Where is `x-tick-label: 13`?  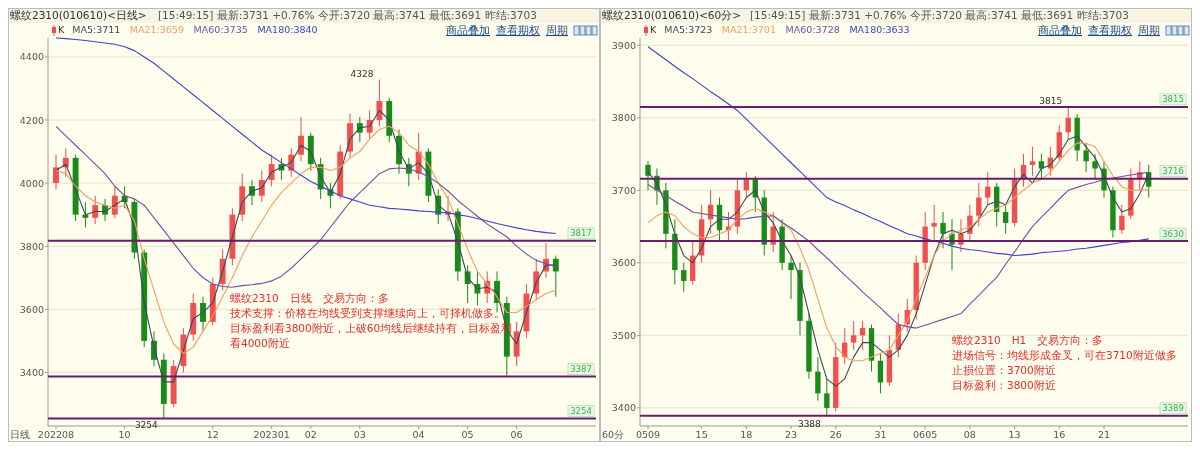
x-tick-label: 13 is located at coordinates (1014, 434).